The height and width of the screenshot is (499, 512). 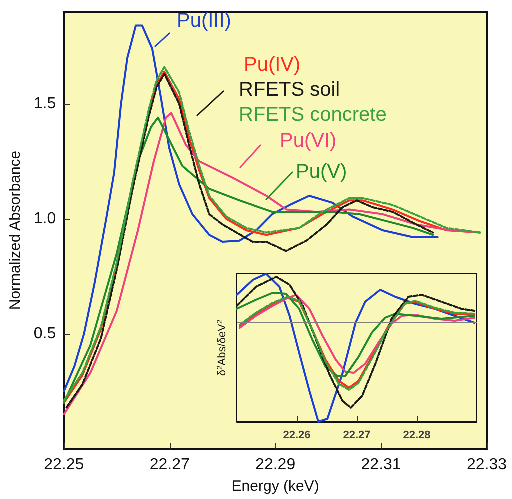 What do you see at coordinates (276, 465) in the screenshot?
I see `x-tick-label: 22.29` at bounding box center [276, 465].